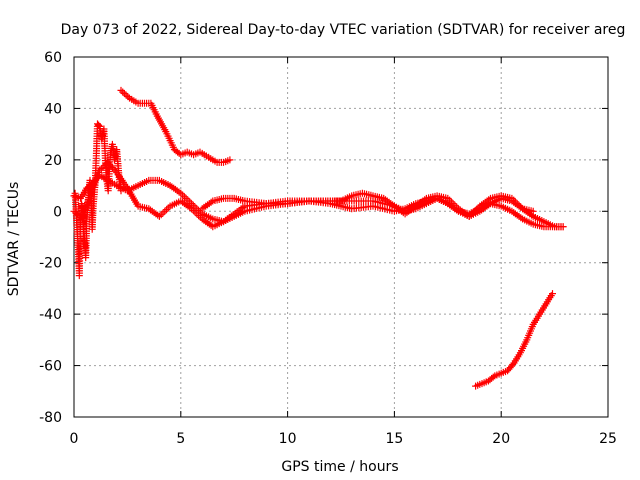 Image resolution: width=640 pixels, height=480 pixels. What do you see at coordinates (53, 161) in the screenshot?
I see `y-tick-label: 20` at bounding box center [53, 161].